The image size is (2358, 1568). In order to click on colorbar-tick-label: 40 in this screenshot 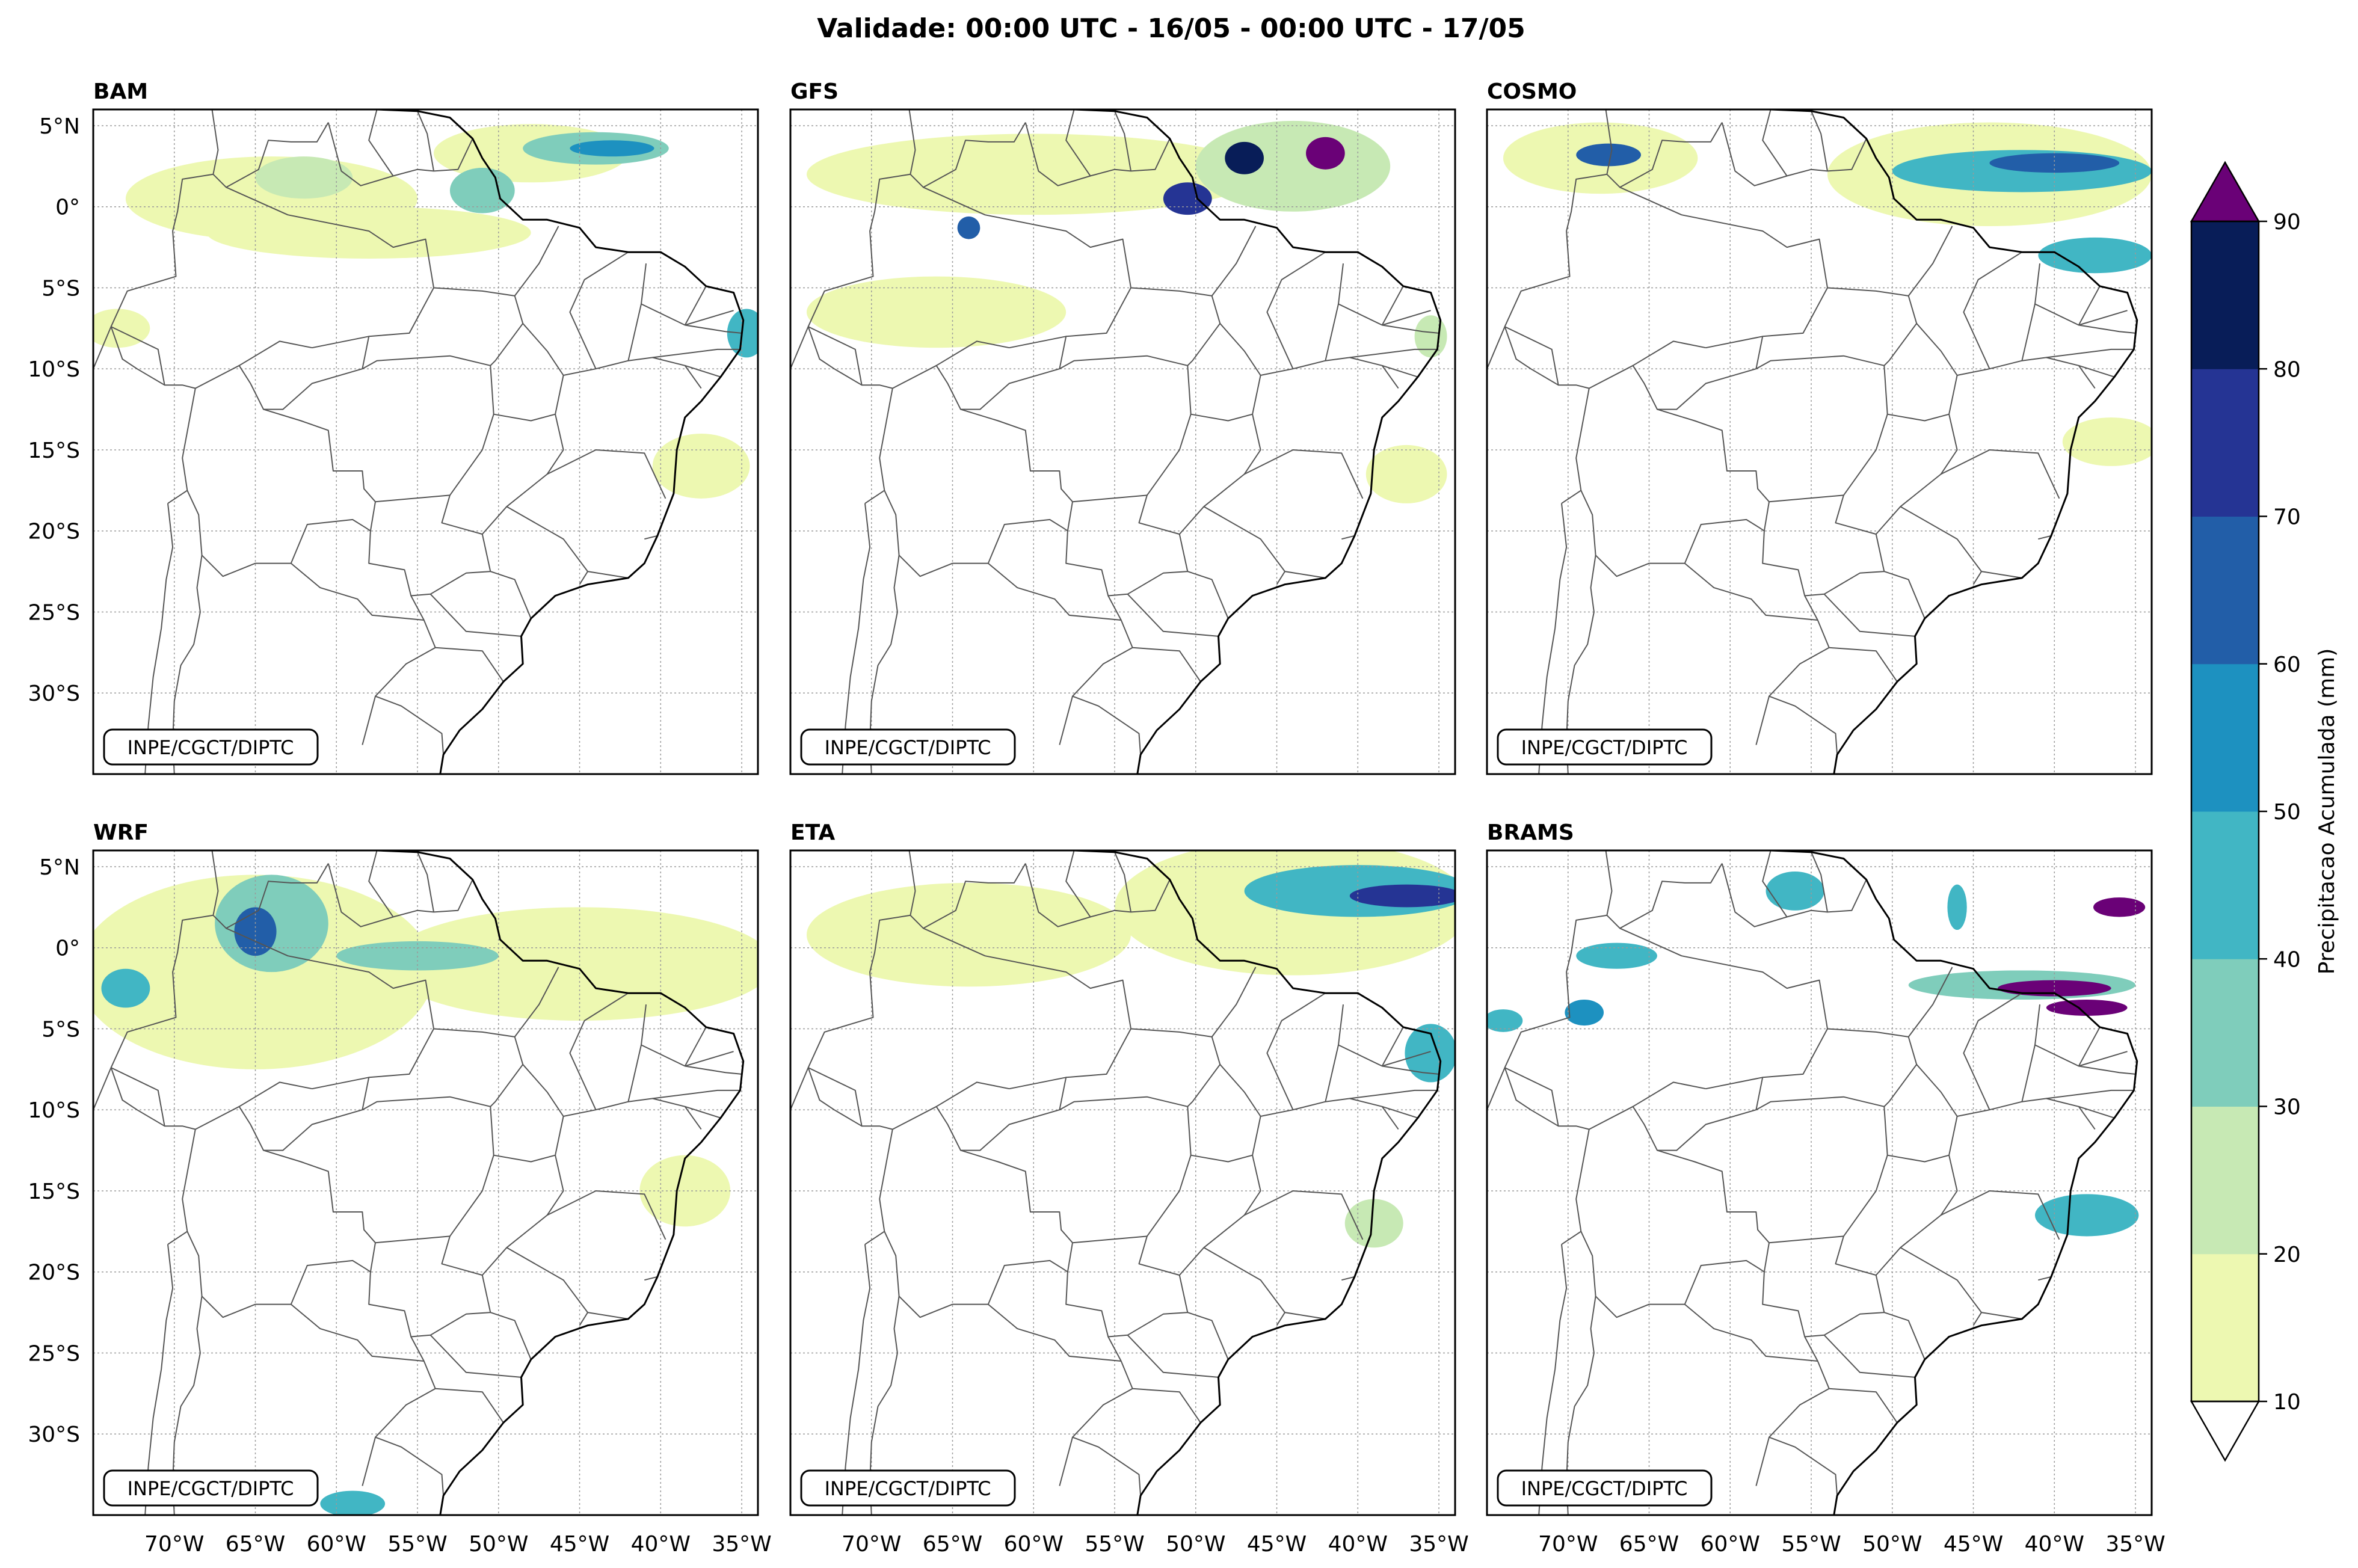, I will do `click(2287, 959)`.